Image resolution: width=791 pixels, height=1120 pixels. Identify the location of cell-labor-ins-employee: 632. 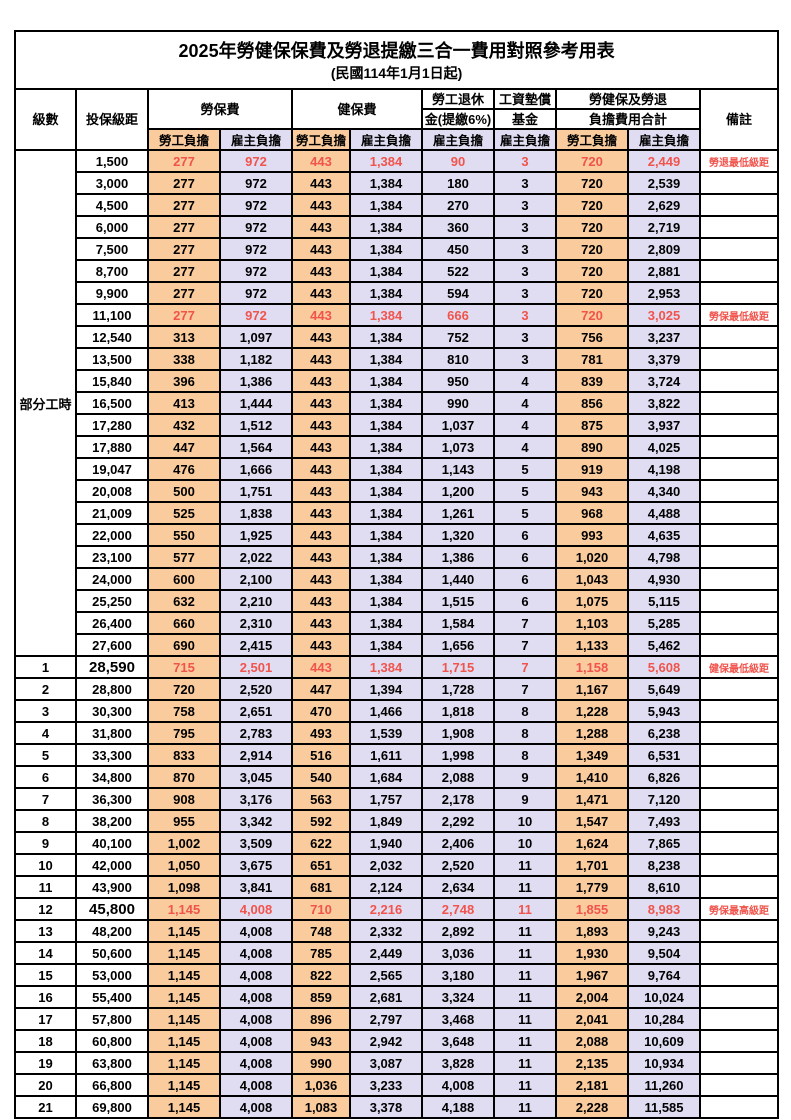
(184, 601).